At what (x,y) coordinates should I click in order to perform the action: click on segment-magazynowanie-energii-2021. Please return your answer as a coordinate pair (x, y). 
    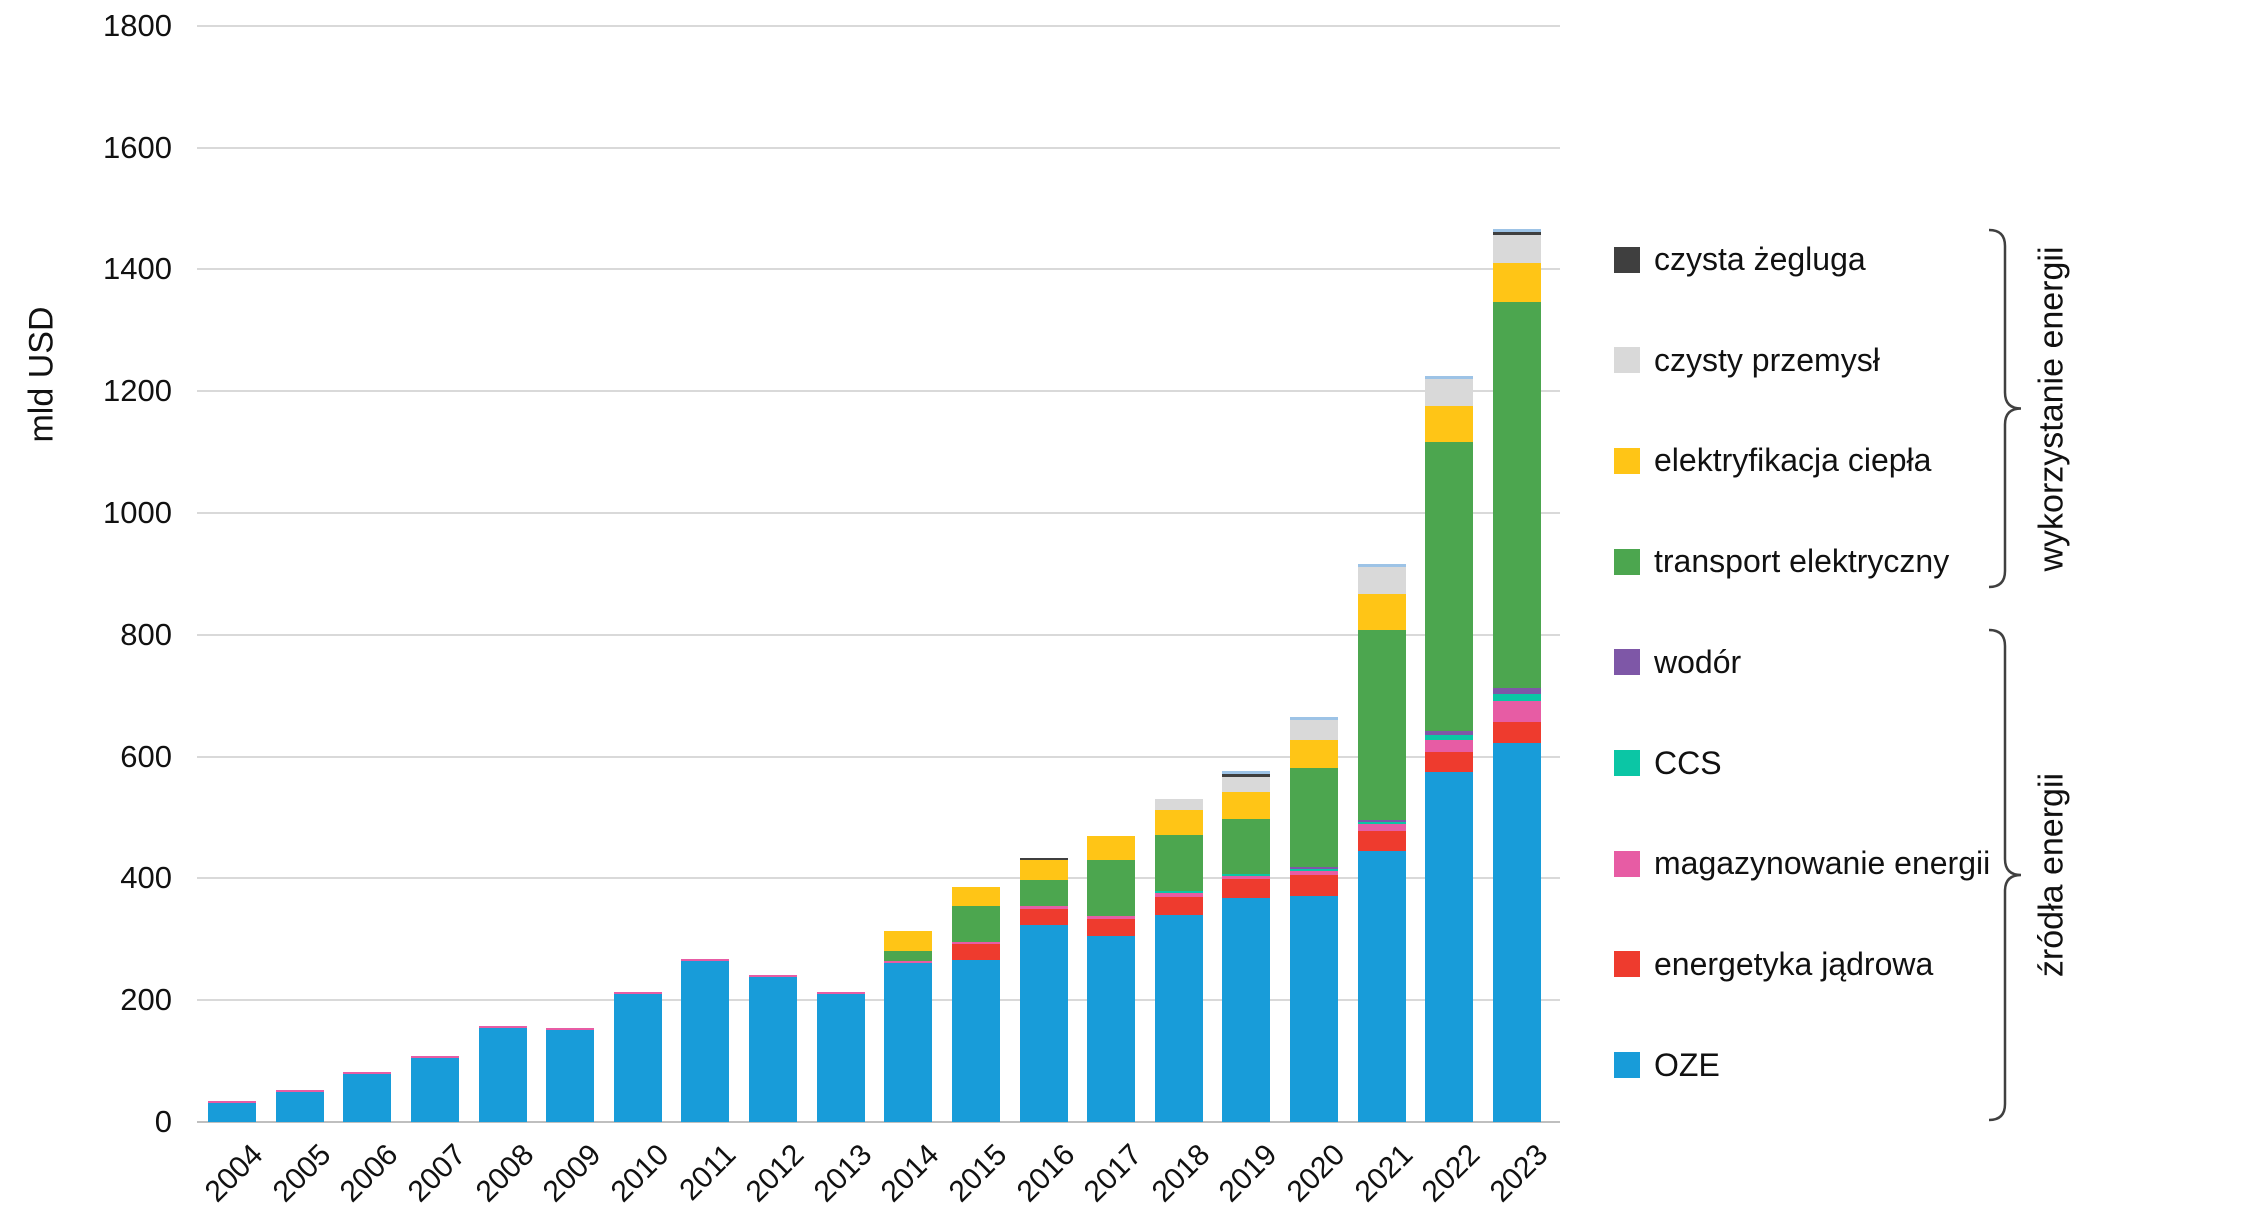
    Looking at the image, I should click on (1381, 827).